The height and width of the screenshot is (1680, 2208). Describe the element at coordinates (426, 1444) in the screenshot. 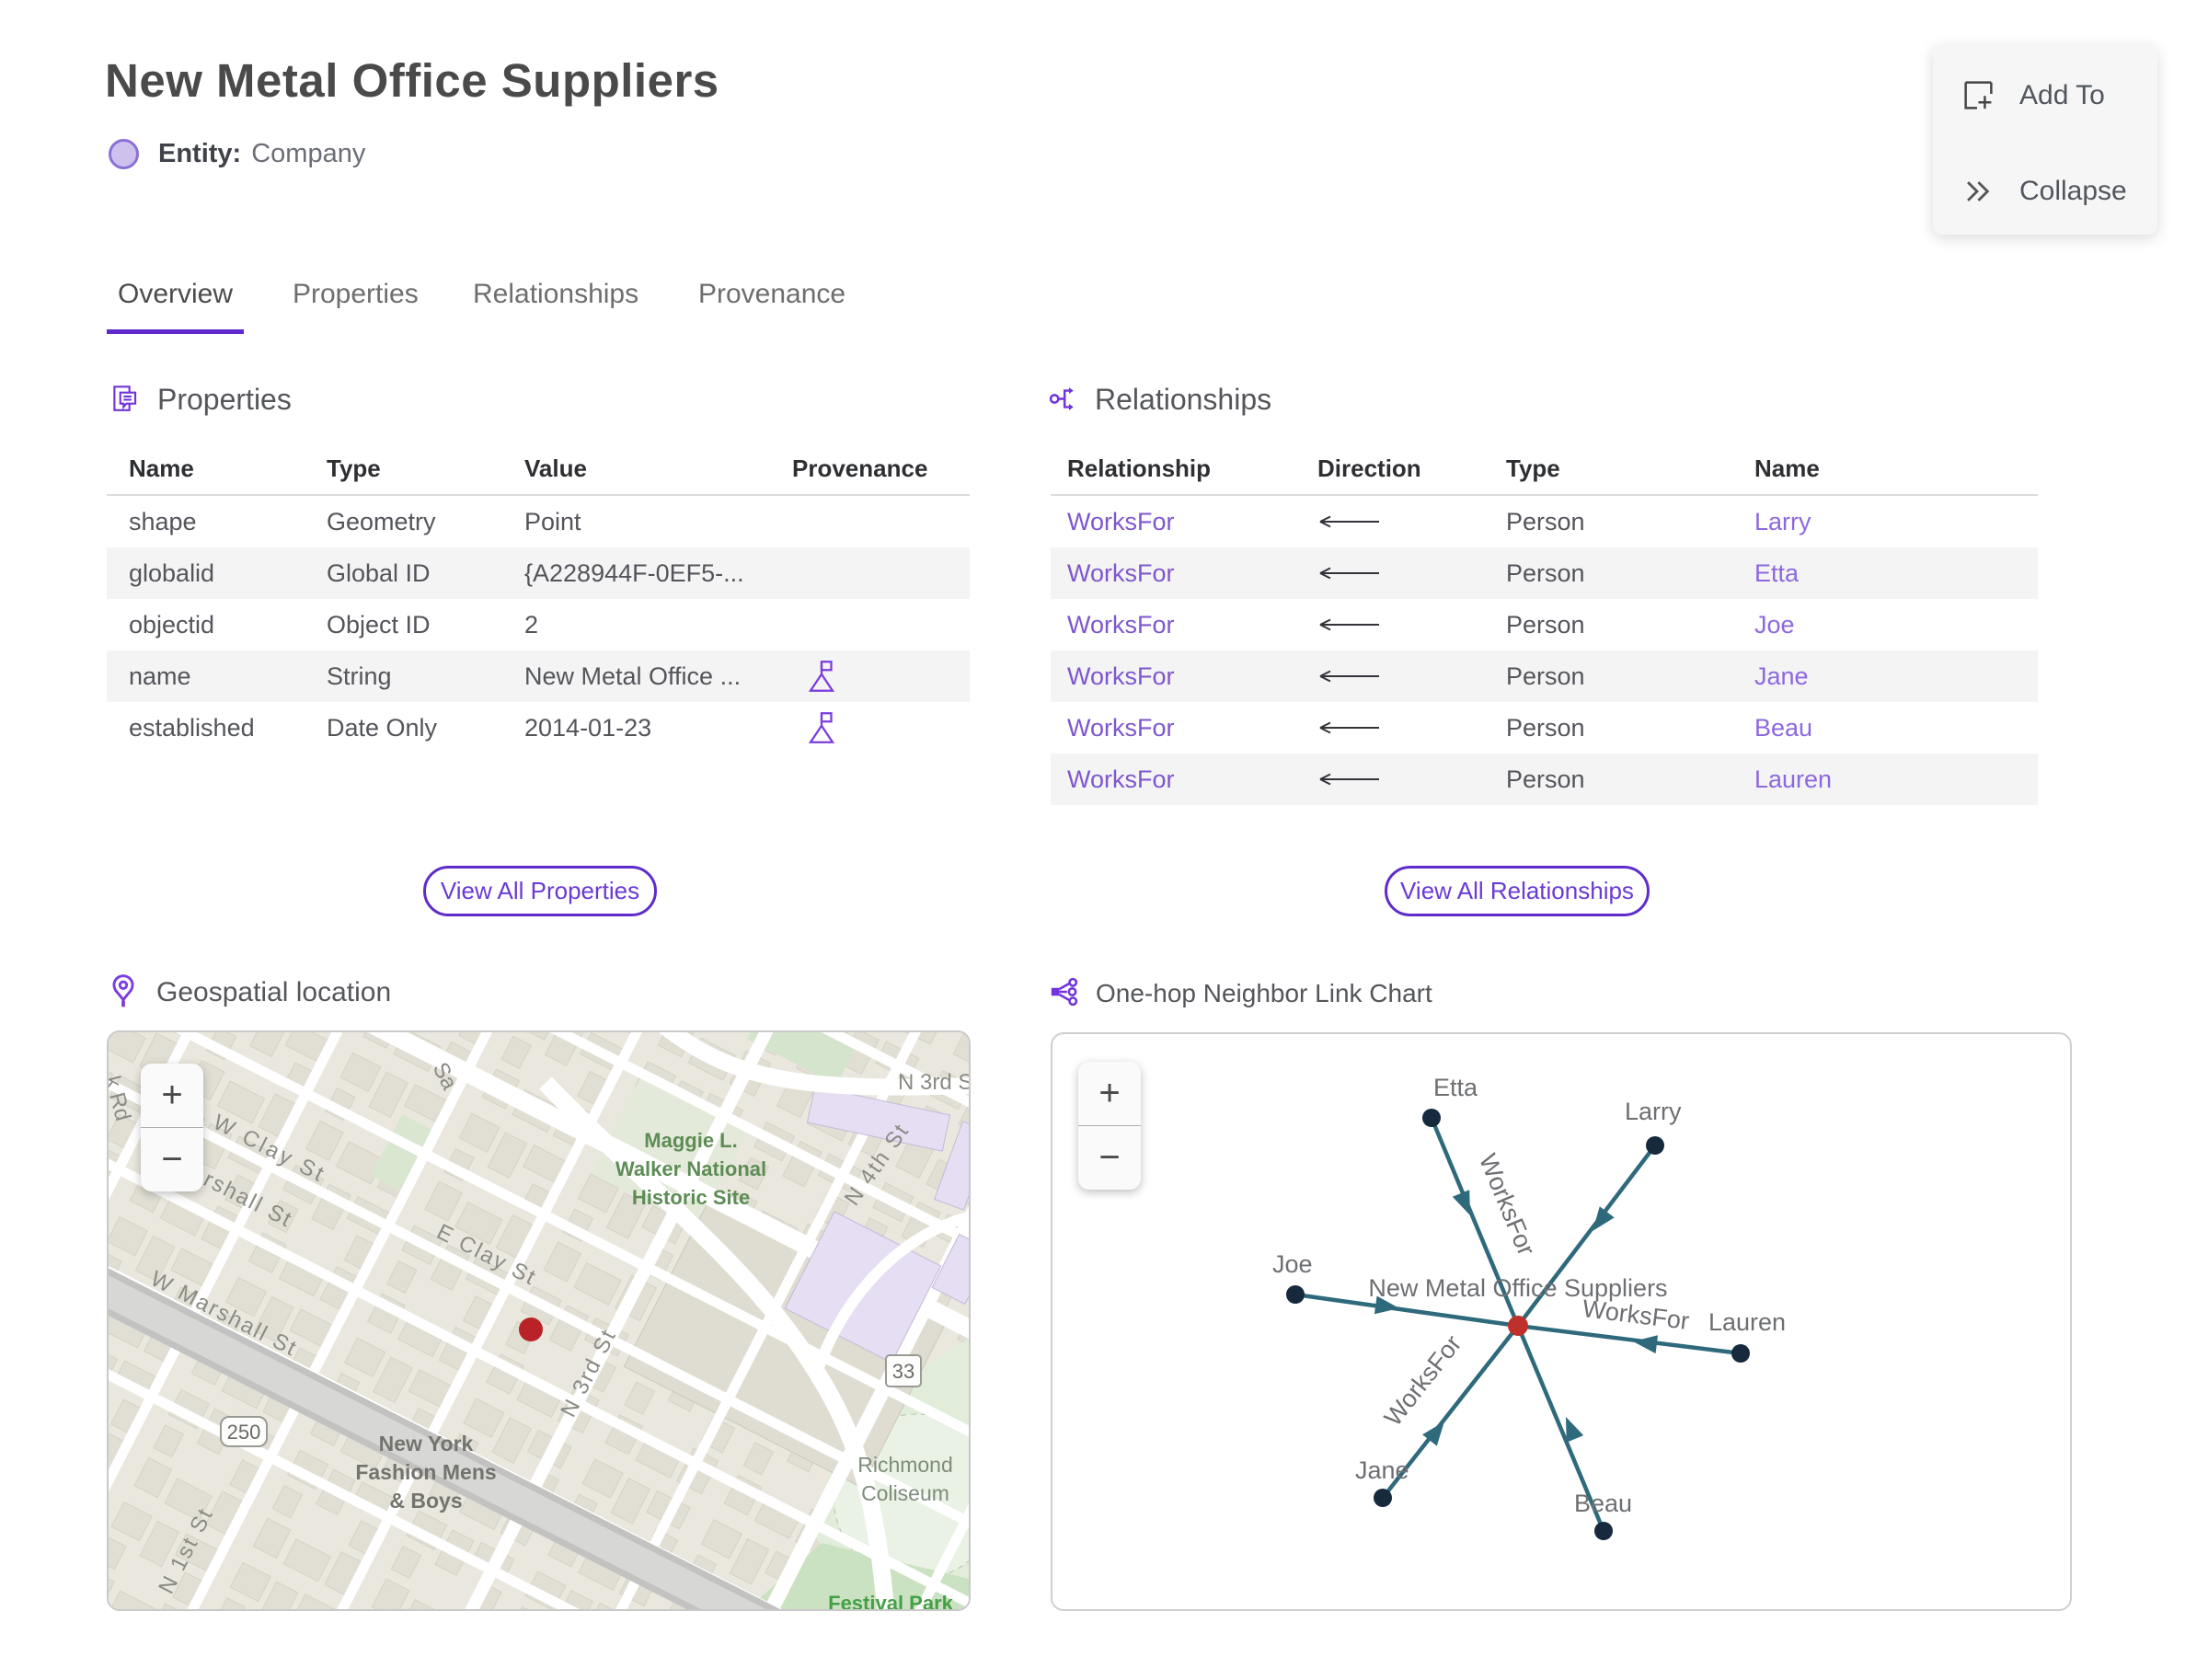

I see `svg-text: New York` at that location.